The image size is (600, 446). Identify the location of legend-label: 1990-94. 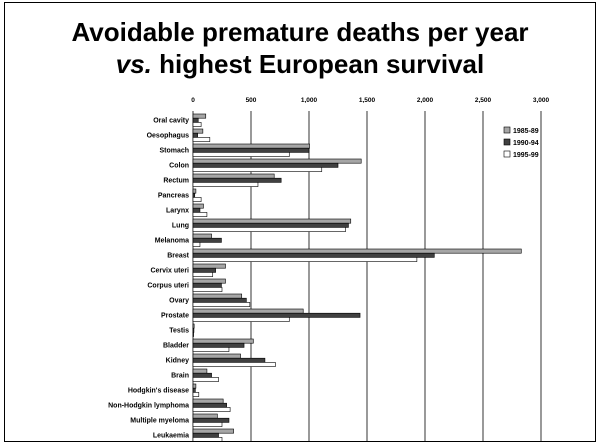
(526, 143).